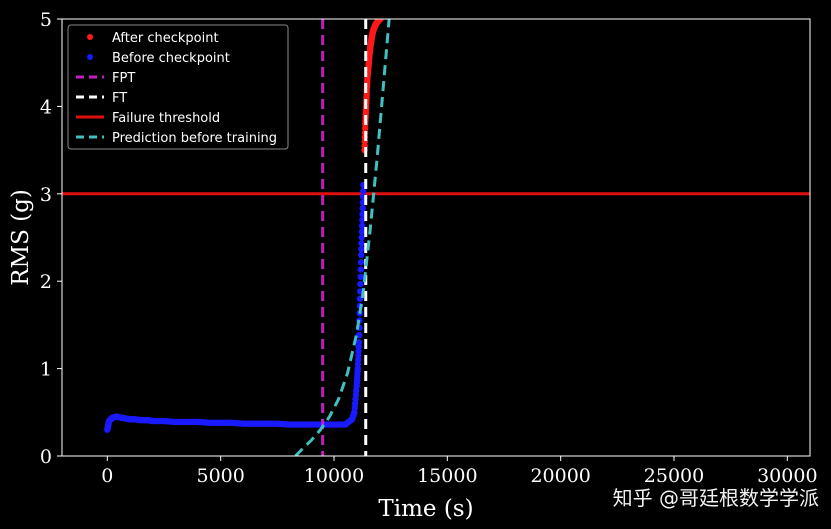 This screenshot has height=529, width=831. I want to click on legend-label: Prediction before training, so click(194, 138).